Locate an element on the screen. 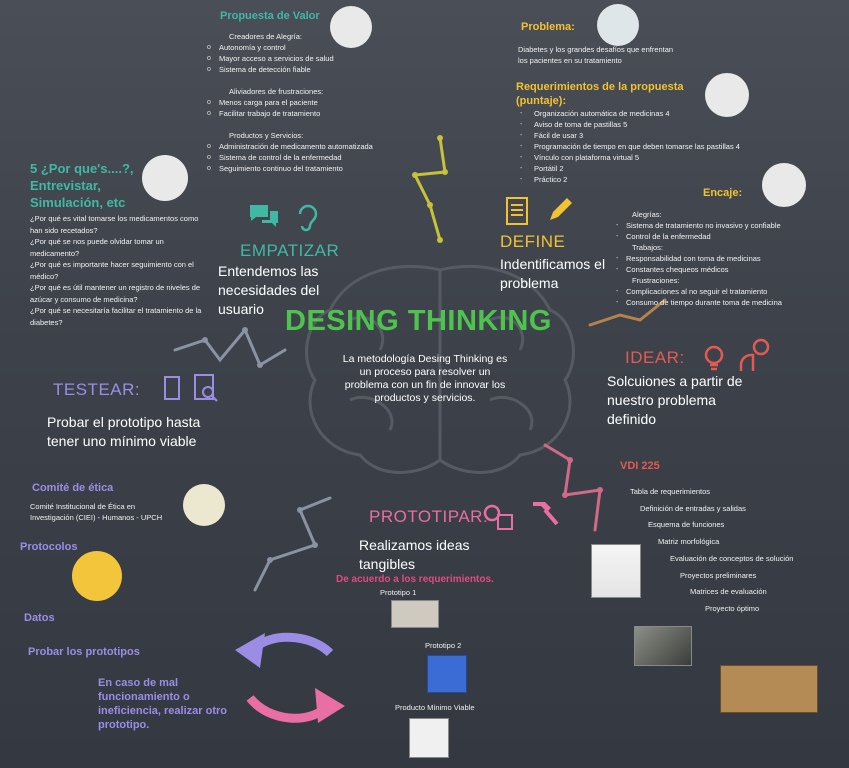 The width and height of the screenshot is (849, 768). probar-label: Probar los prototipos is located at coordinates (84, 652).